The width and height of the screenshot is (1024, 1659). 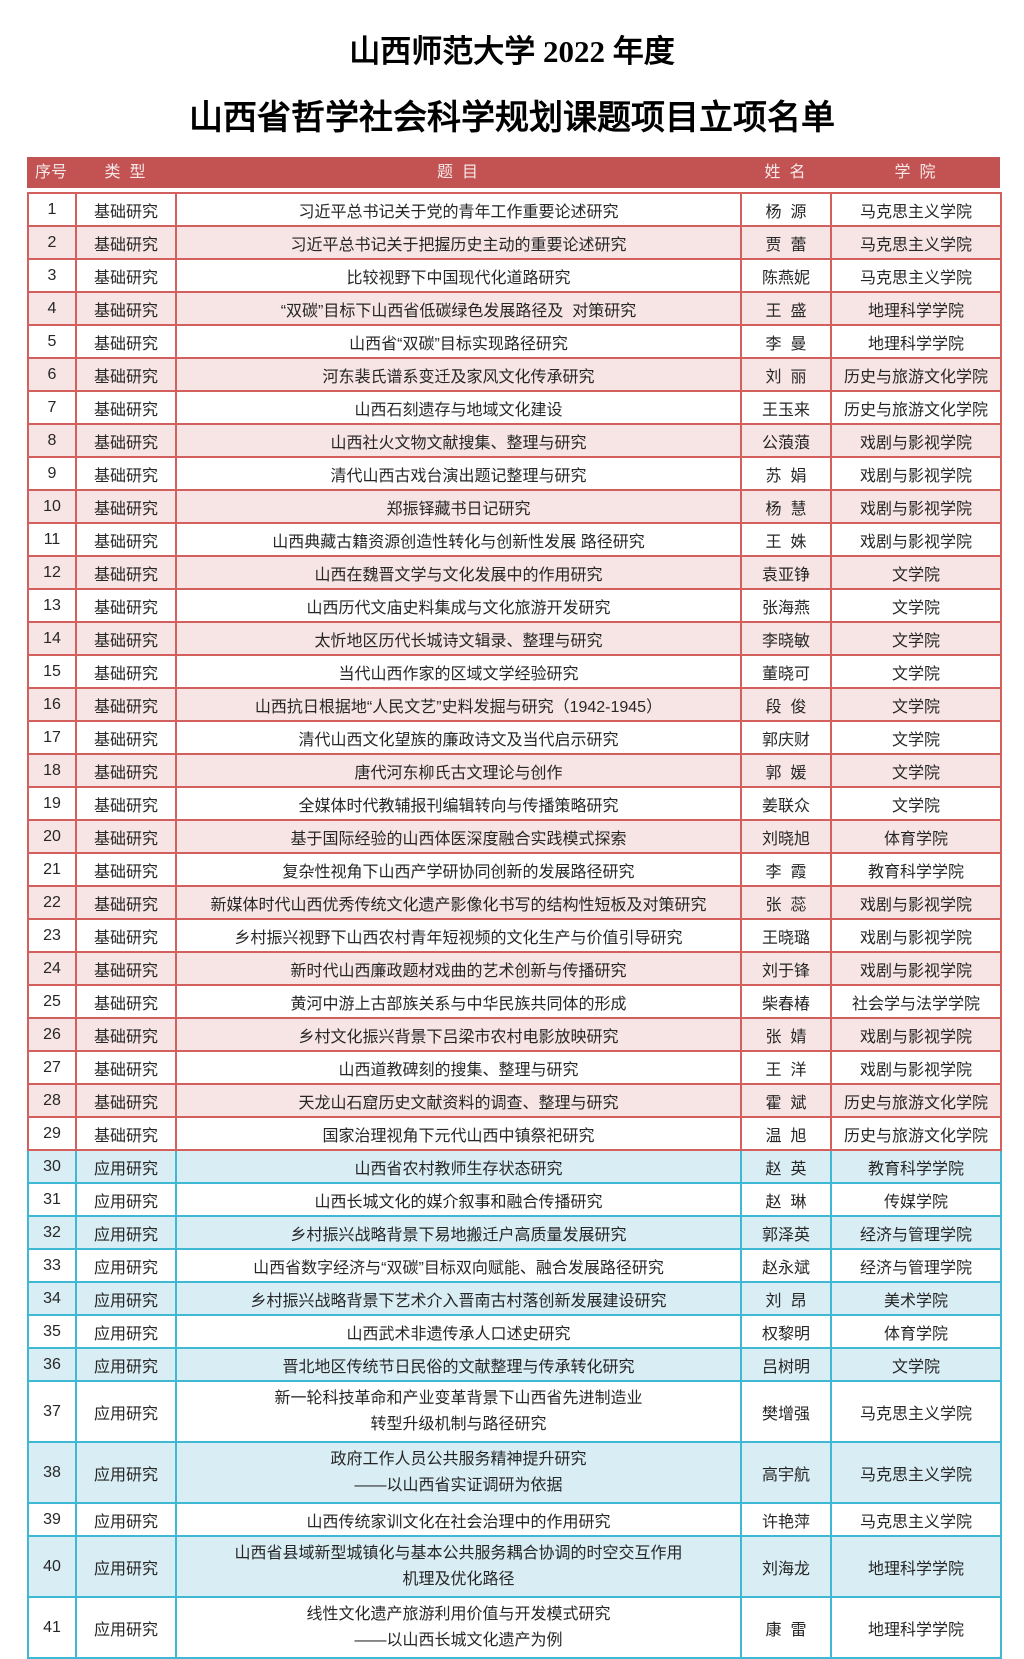 What do you see at coordinates (458, 1472) in the screenshot?
I see `cell-project-title: 政府工作人员公共服务精神提升研究 ——以山西省实证调研为依据` at bounding box center [458, 1472].